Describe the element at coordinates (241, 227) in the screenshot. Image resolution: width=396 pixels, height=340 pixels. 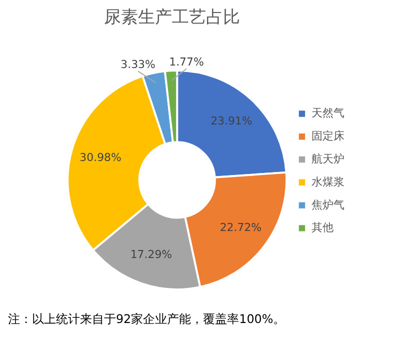
I see `data-label: 22.72%` at that location.